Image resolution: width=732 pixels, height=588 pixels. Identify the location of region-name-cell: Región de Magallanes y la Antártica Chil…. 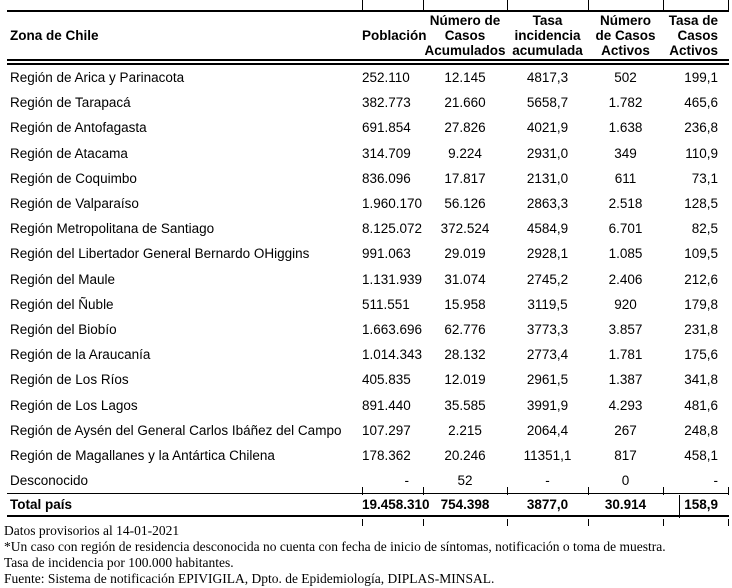
(142, 455).